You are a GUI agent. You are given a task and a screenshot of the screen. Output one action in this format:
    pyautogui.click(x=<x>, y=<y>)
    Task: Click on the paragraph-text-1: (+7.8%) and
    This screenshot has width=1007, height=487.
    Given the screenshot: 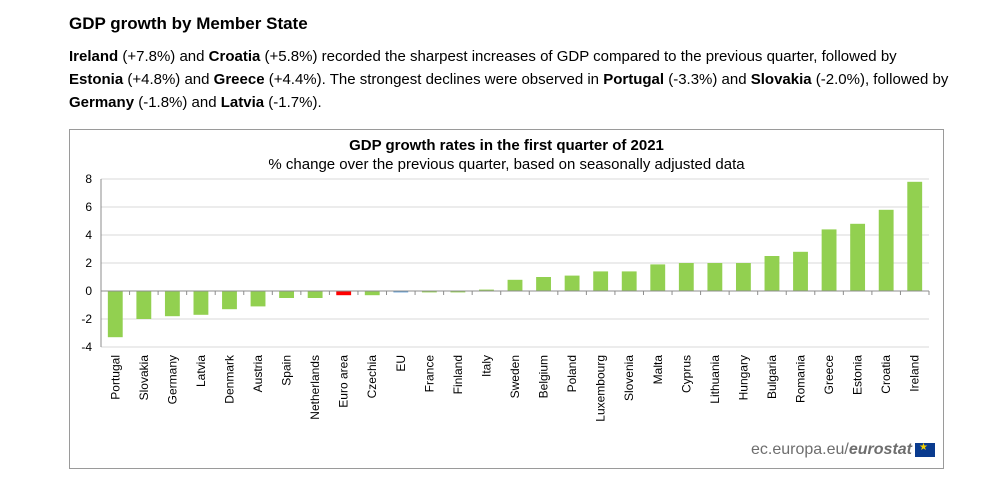 What is the action you would take?
    pyautogui.click(x=163, y=56)
    